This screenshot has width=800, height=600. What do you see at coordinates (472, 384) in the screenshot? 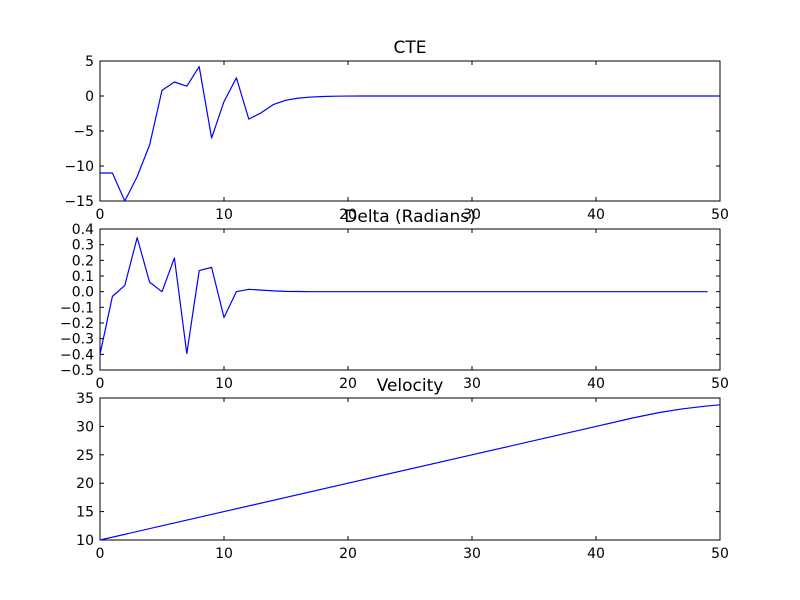
I see `delta-x-tick-label: 30` at bounding box center [472, 384].